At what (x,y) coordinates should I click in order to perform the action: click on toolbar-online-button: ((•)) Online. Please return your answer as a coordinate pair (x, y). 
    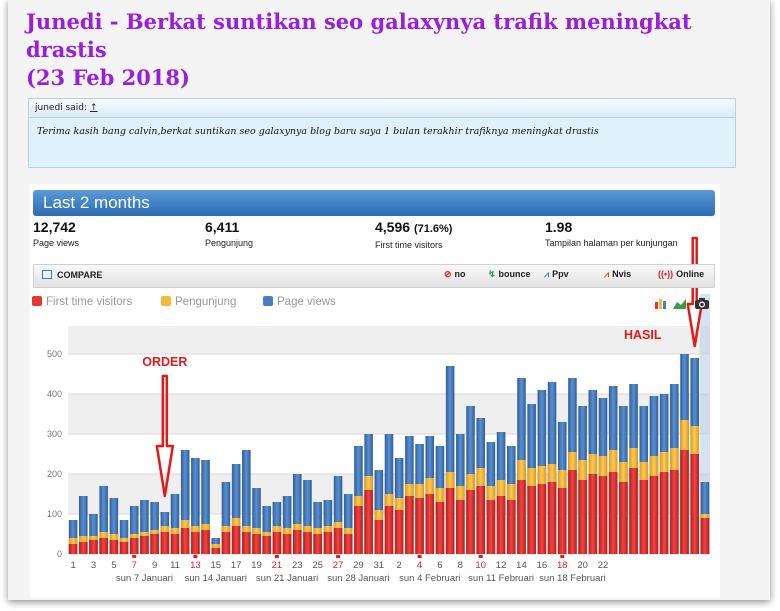
    Looking at the image, I should click on (681, 274).